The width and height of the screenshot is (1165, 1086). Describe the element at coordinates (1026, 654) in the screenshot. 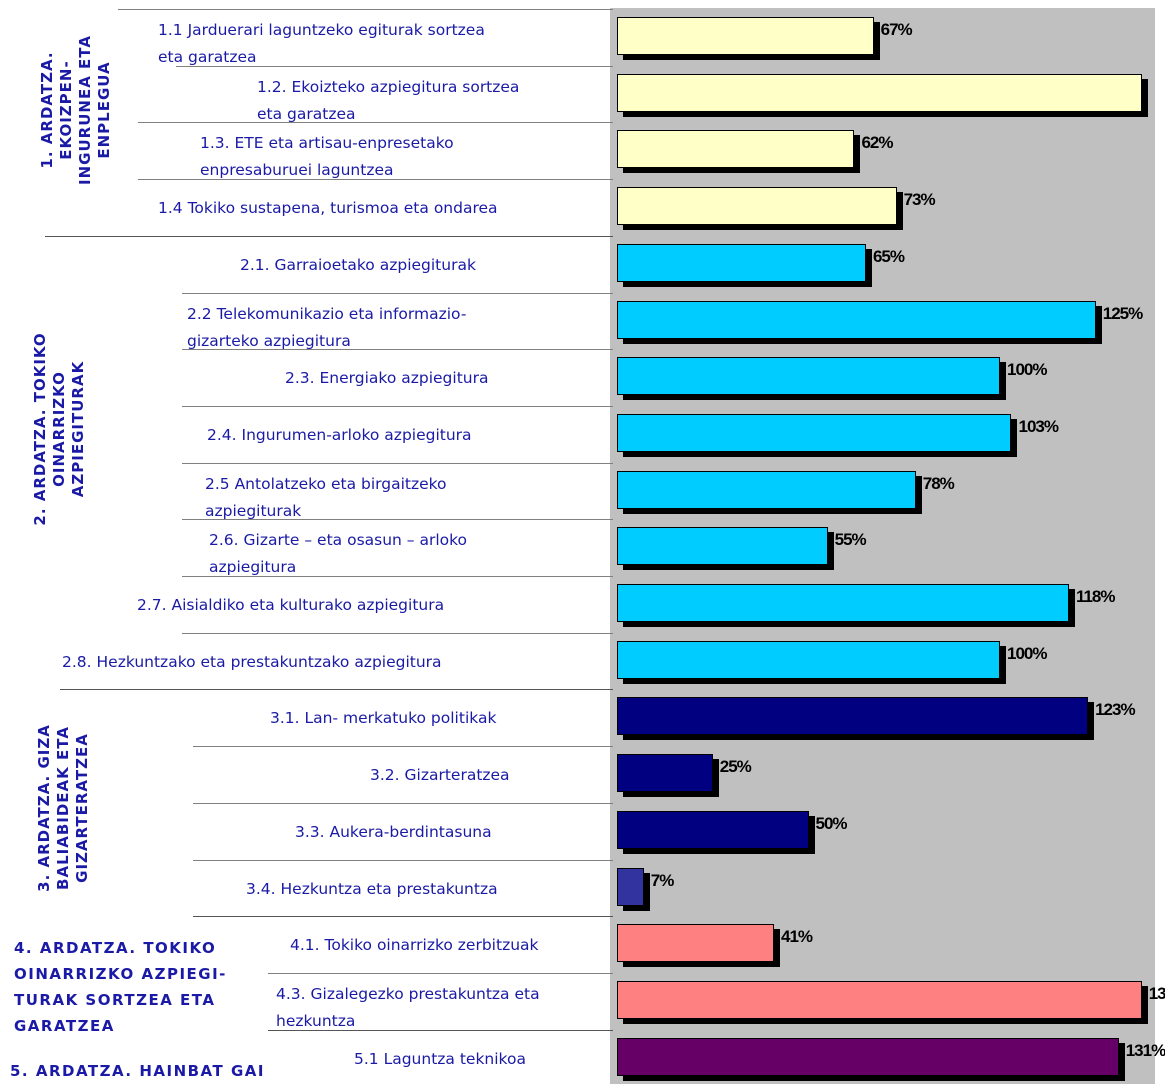

I see `value-label-12: 100%` at that location.